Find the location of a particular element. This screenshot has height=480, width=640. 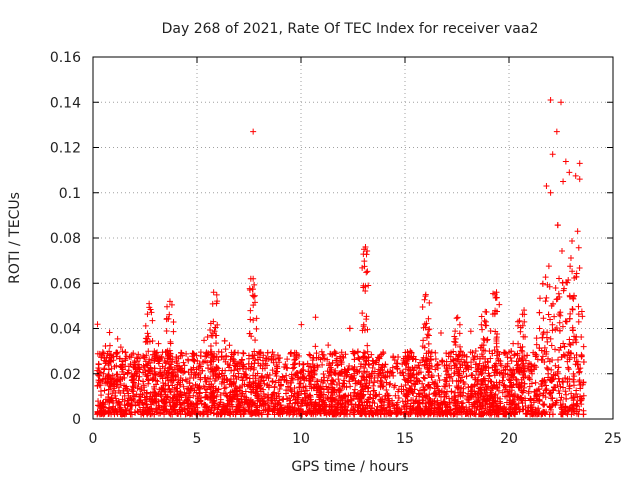

y-tick-label: 0.06 is located at coordinates (65, 284).